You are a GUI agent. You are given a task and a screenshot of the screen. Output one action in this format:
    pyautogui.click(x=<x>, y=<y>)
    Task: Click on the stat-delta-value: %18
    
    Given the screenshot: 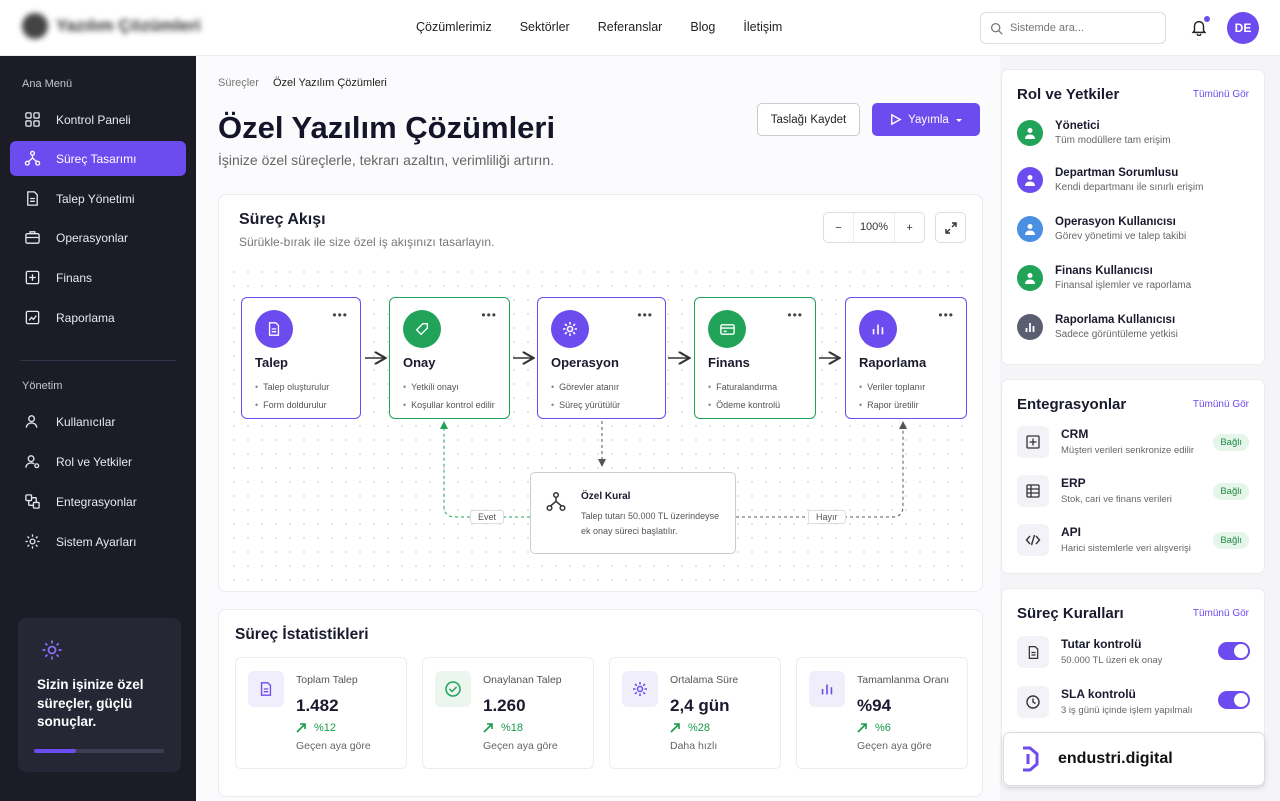 What is the action you would take?
    pyautogui.click(x=512, y=728)
    